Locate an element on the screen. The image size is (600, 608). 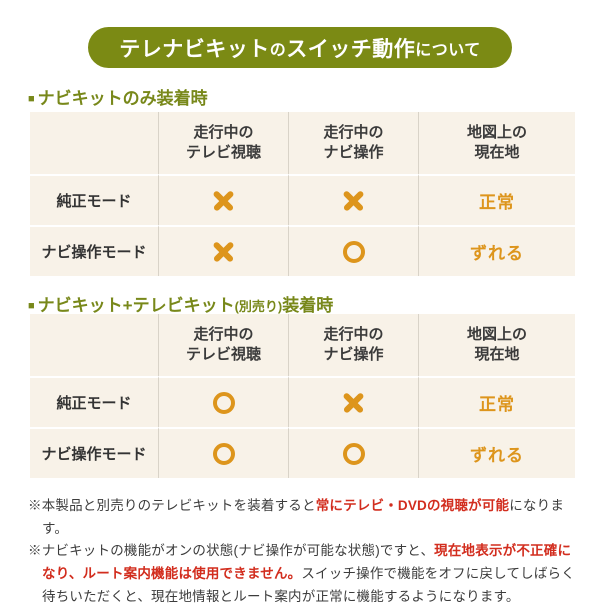
banner-title-part: について is located at coordinates (448, 50).